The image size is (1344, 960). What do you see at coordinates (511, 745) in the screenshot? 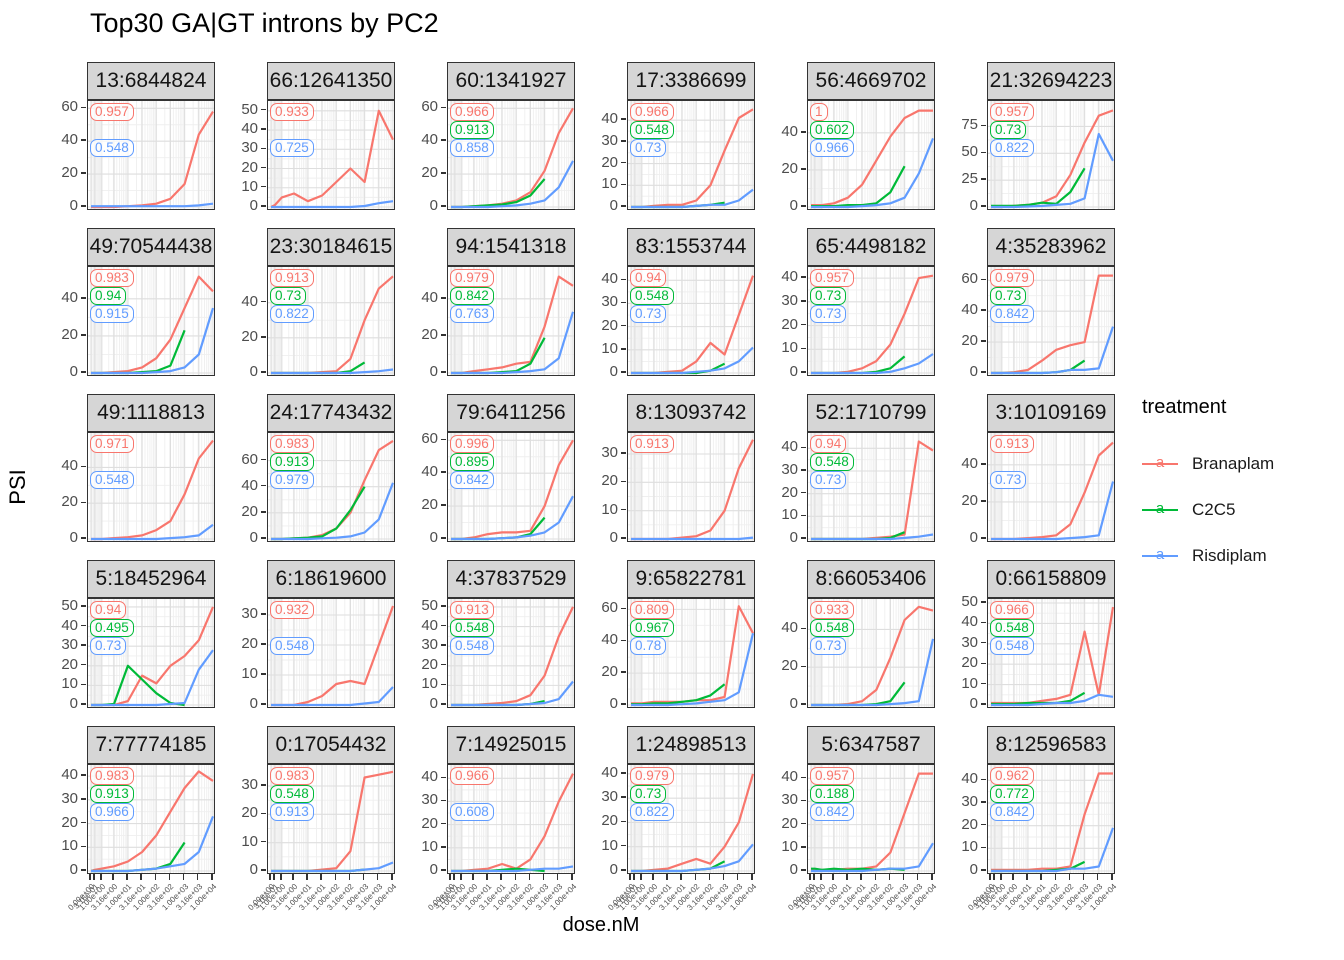
I see `facet-strip: 7:14925015` at bounding box center [511, 745].